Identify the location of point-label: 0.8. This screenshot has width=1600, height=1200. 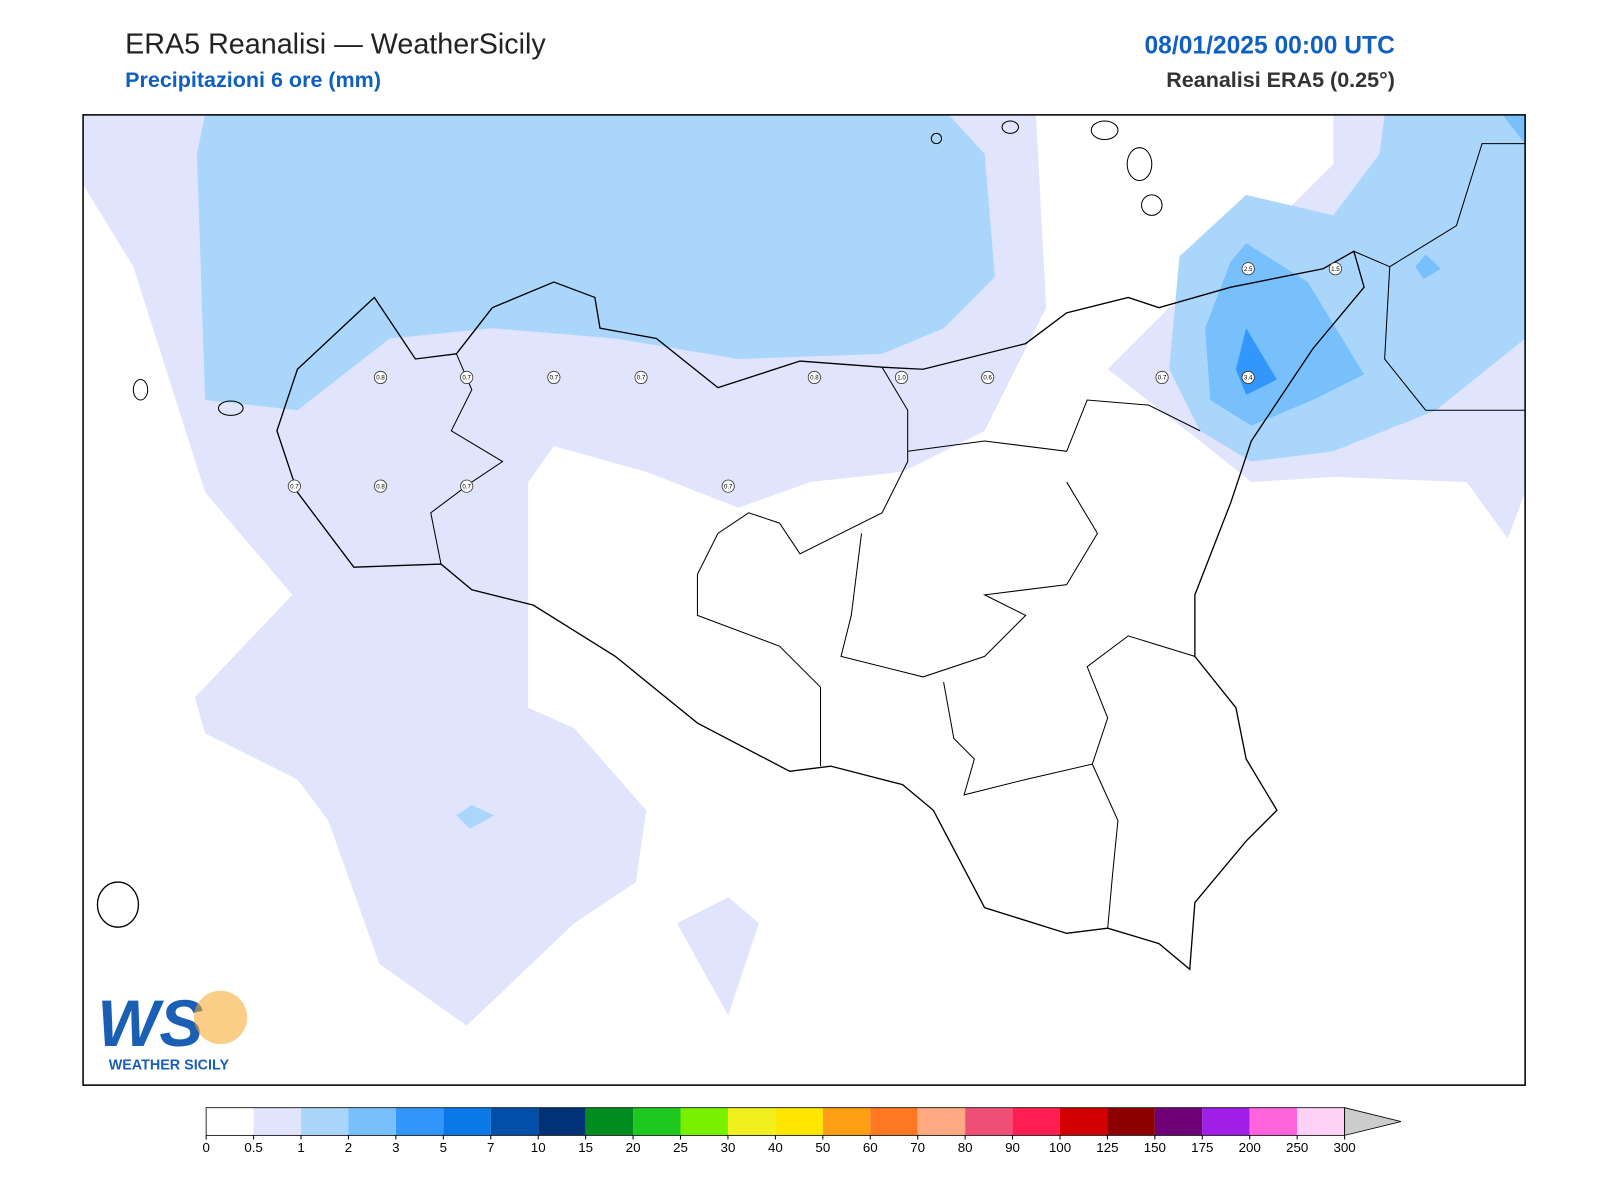
(814, 377).